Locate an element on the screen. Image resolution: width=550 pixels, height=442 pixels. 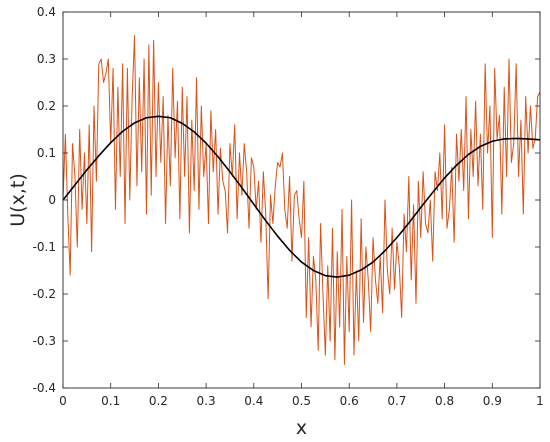
x-tick-label: 0.5 is located at coordinates (301, 401).